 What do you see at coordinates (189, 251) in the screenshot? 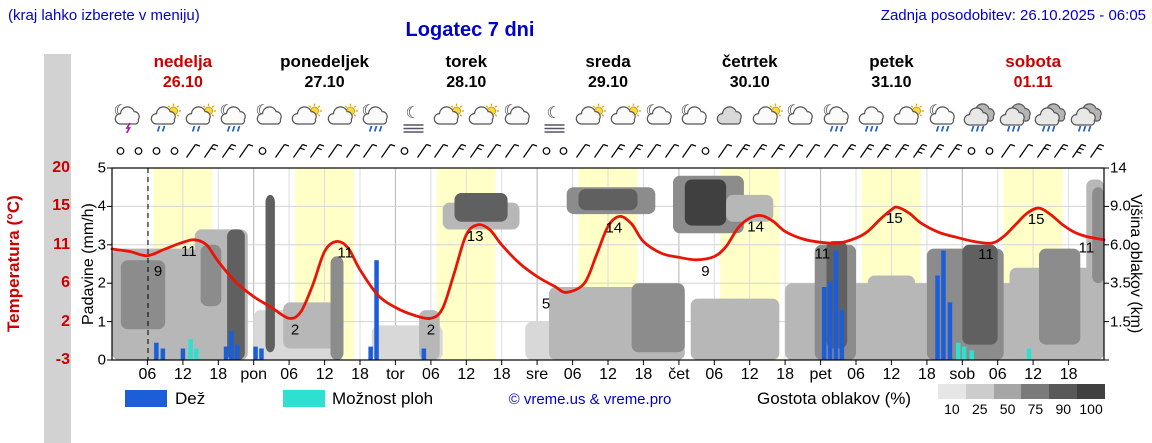
I see `svg-text: 11` at bounding box center [189, 251].